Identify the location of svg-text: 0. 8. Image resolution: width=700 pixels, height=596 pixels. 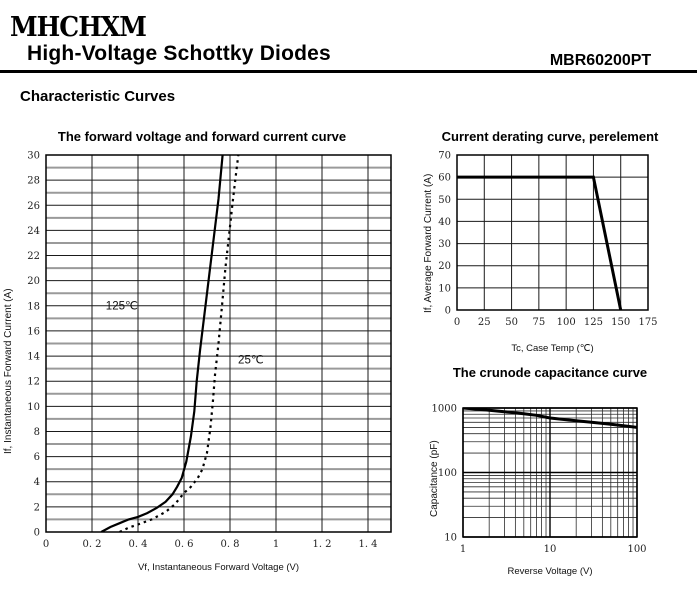
(229, 544).